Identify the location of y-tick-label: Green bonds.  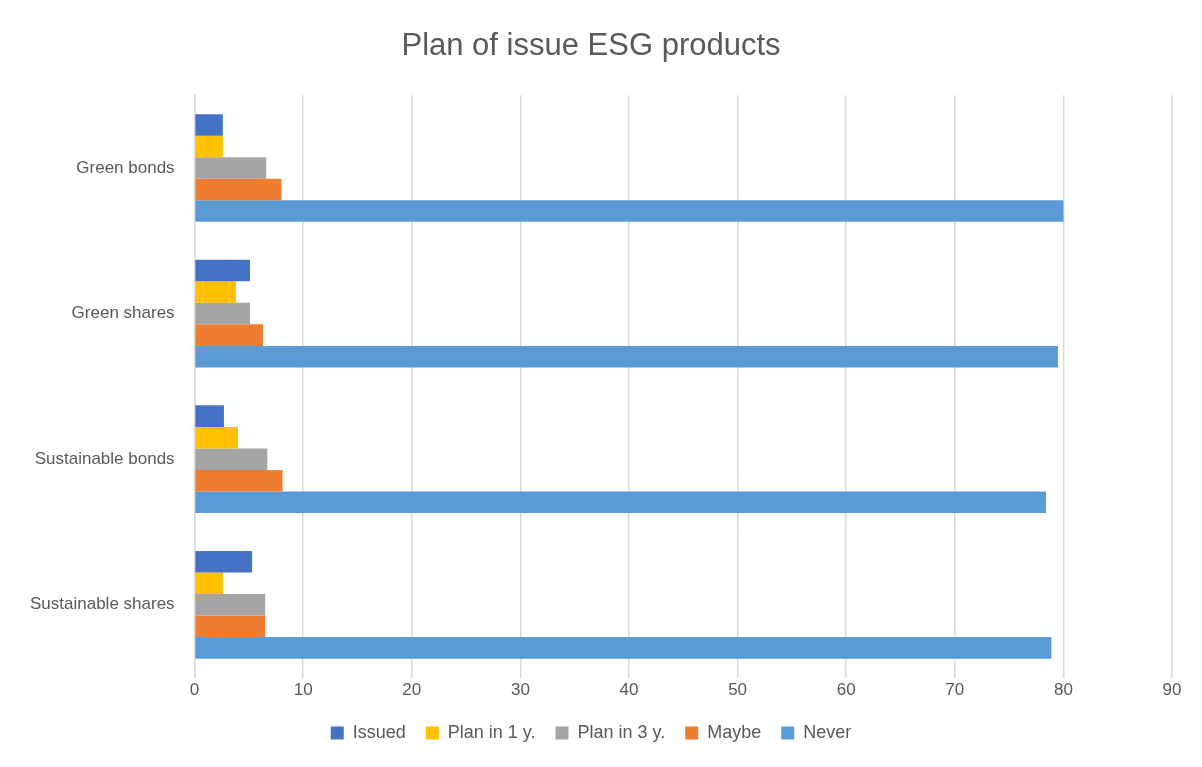
(125, 167).